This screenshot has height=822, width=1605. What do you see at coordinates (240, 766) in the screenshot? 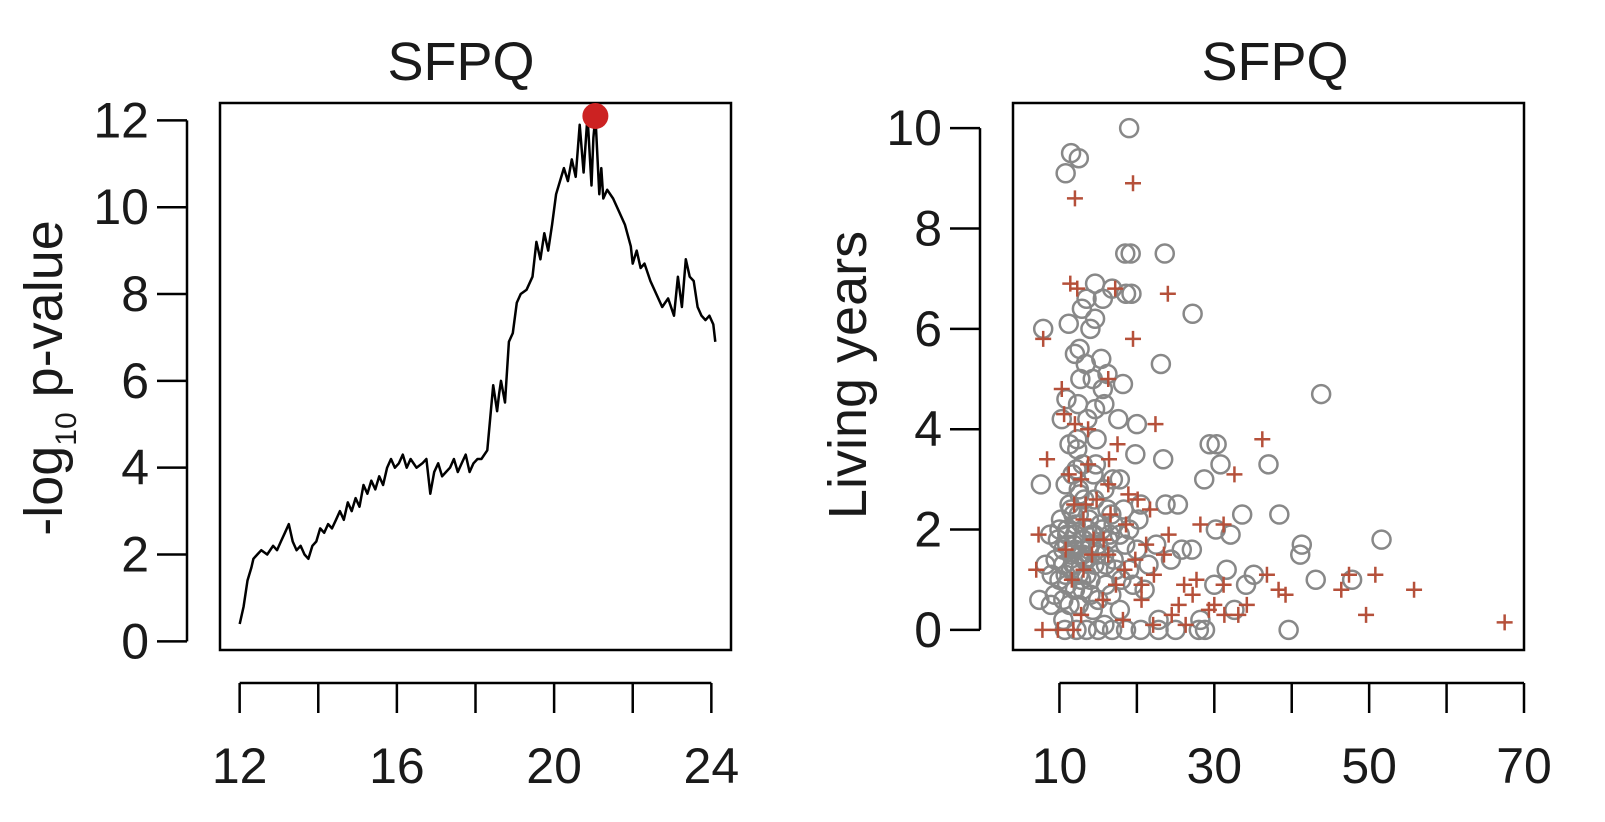
I see `left-x-tick-label: 12` at bounding box center [240, 766].